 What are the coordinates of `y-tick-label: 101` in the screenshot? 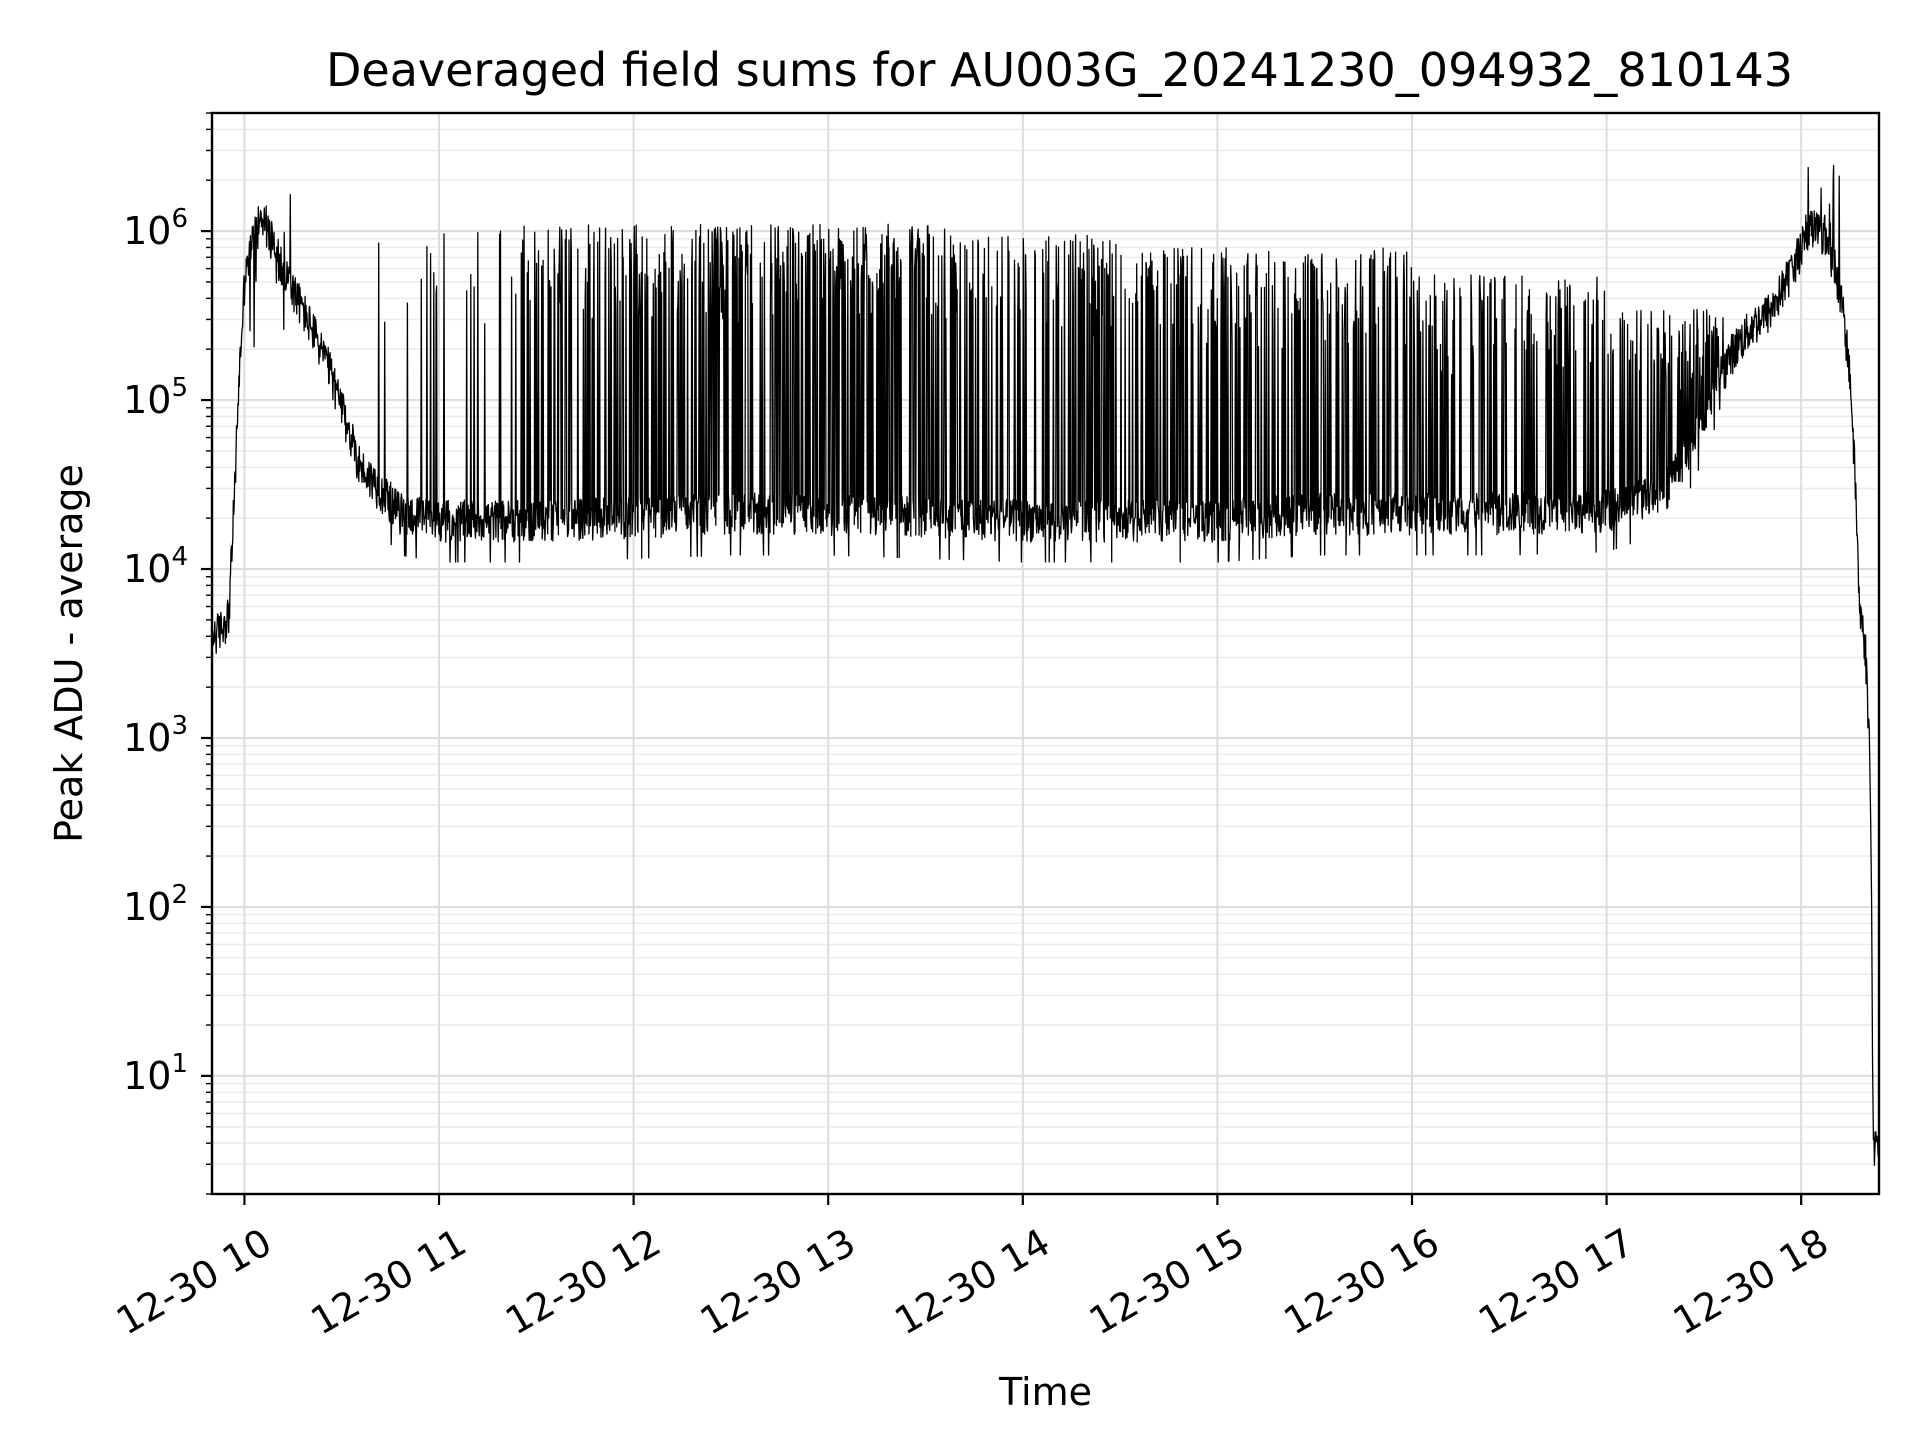 It's located at (155, 1073).